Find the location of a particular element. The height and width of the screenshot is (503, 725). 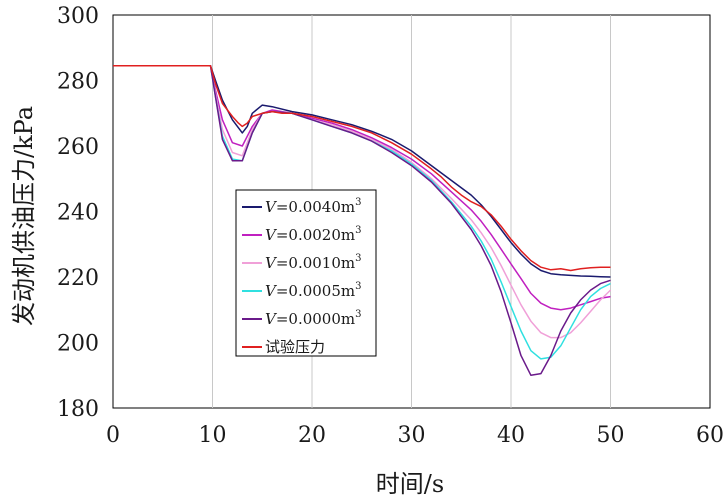

legend-label: 试验压力 is located at coordinates (295, 347).